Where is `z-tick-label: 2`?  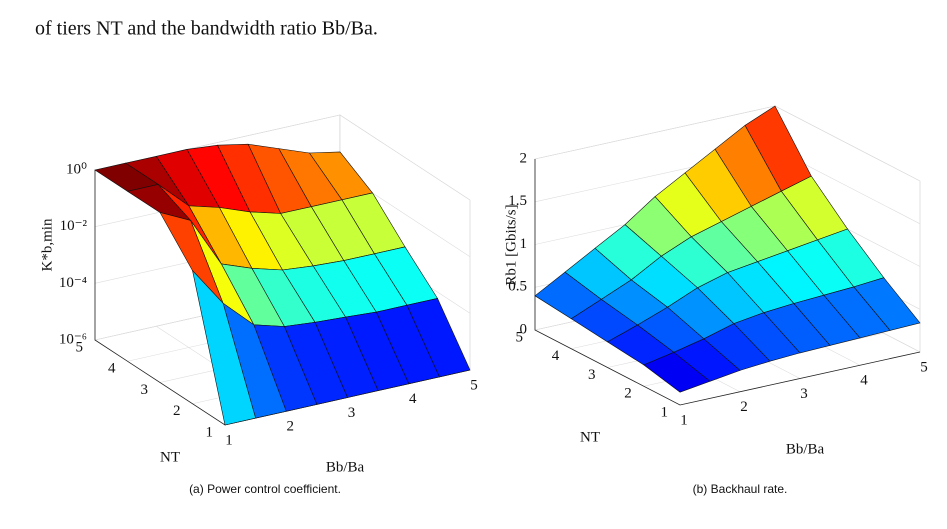
z-tick-label: 2 is located at coordinates (524, 158).